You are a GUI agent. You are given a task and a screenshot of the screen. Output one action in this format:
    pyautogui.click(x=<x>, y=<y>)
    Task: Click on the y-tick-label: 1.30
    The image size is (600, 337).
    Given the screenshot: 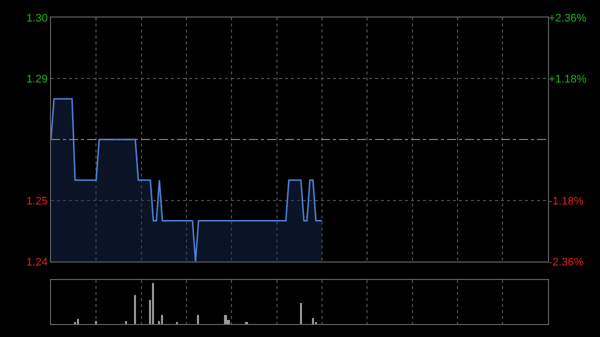 What is the action you would take?
    pyautogui.click(x=37, y=18)
    